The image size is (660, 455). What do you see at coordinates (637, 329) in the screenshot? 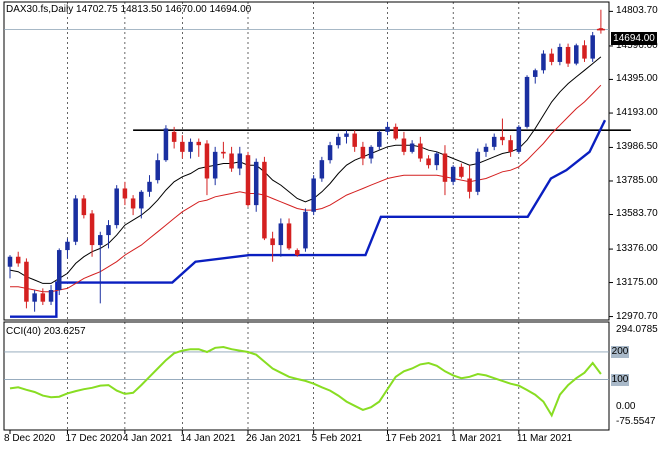
I see `cci-tick-label: 294.0785` at bounding box center [637, 329].